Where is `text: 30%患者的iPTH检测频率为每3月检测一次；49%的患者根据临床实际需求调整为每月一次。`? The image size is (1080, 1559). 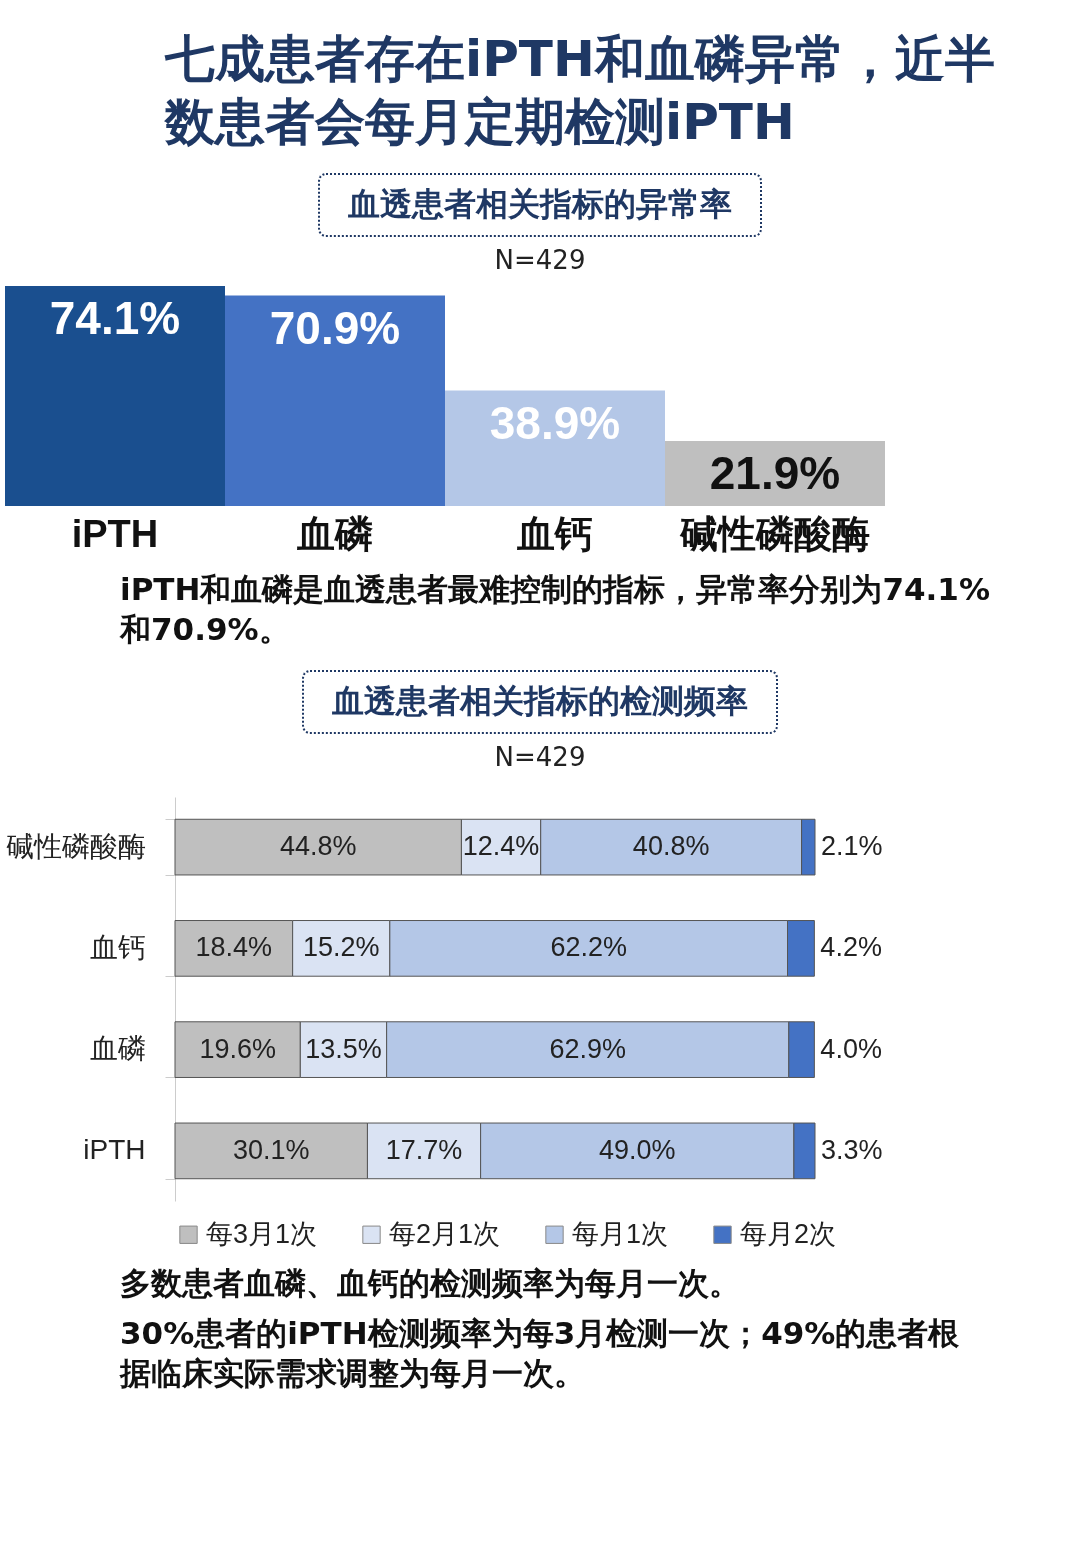
text: 30%患者的iPTH检测频率为每3月检测一次；49%的患者根据临床实际需求调整为每月一次。 is located at coordinates (540, 1353).